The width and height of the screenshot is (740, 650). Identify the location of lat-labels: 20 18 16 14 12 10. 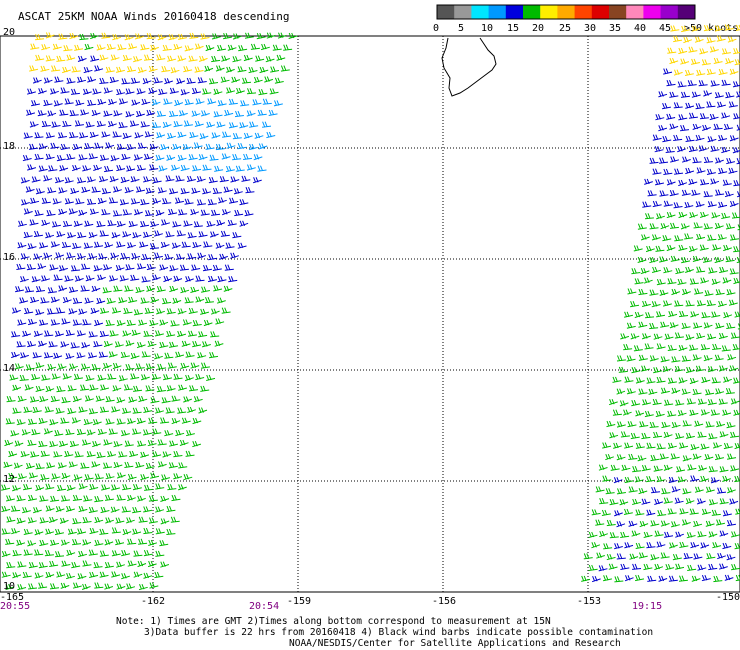
(9, 309).